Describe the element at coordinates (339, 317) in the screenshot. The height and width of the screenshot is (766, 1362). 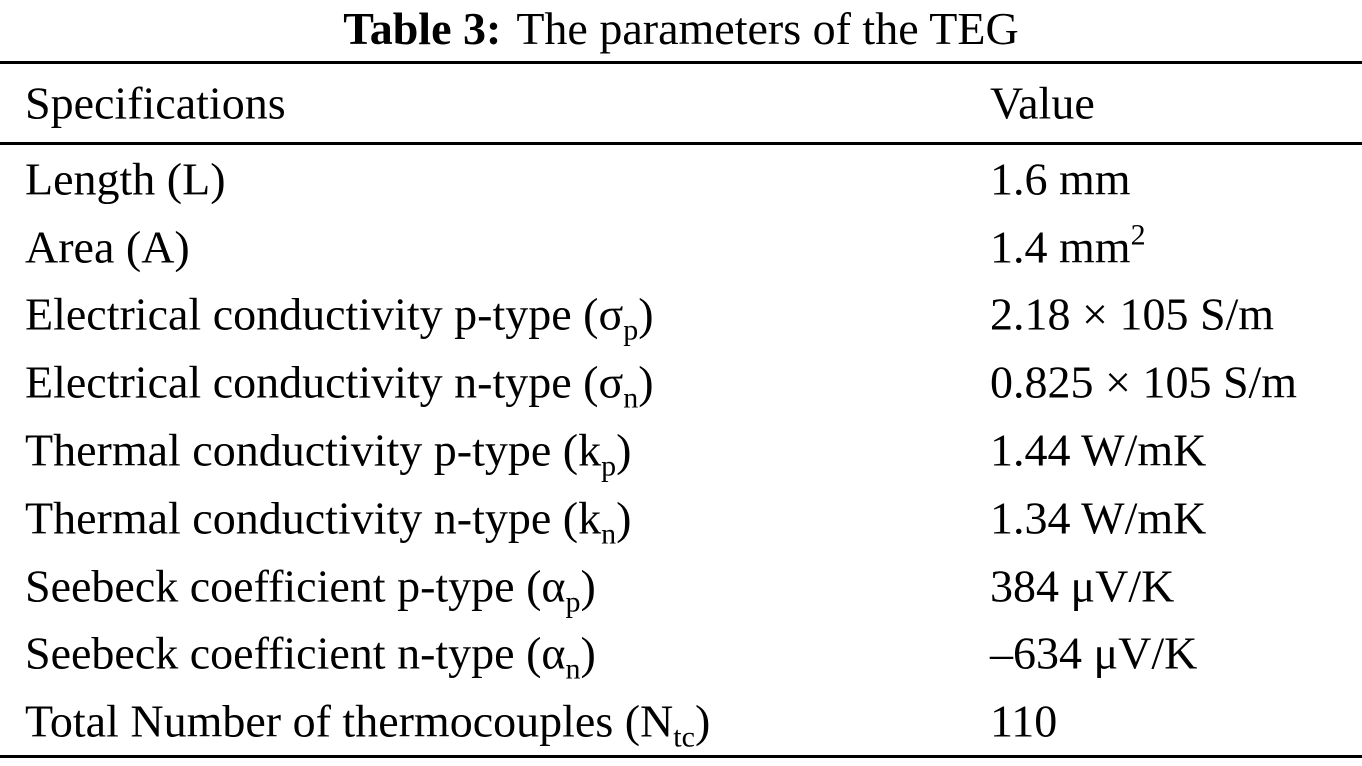
I see `spec-cell: Electrical conductivity p-type (σp)` at that location.